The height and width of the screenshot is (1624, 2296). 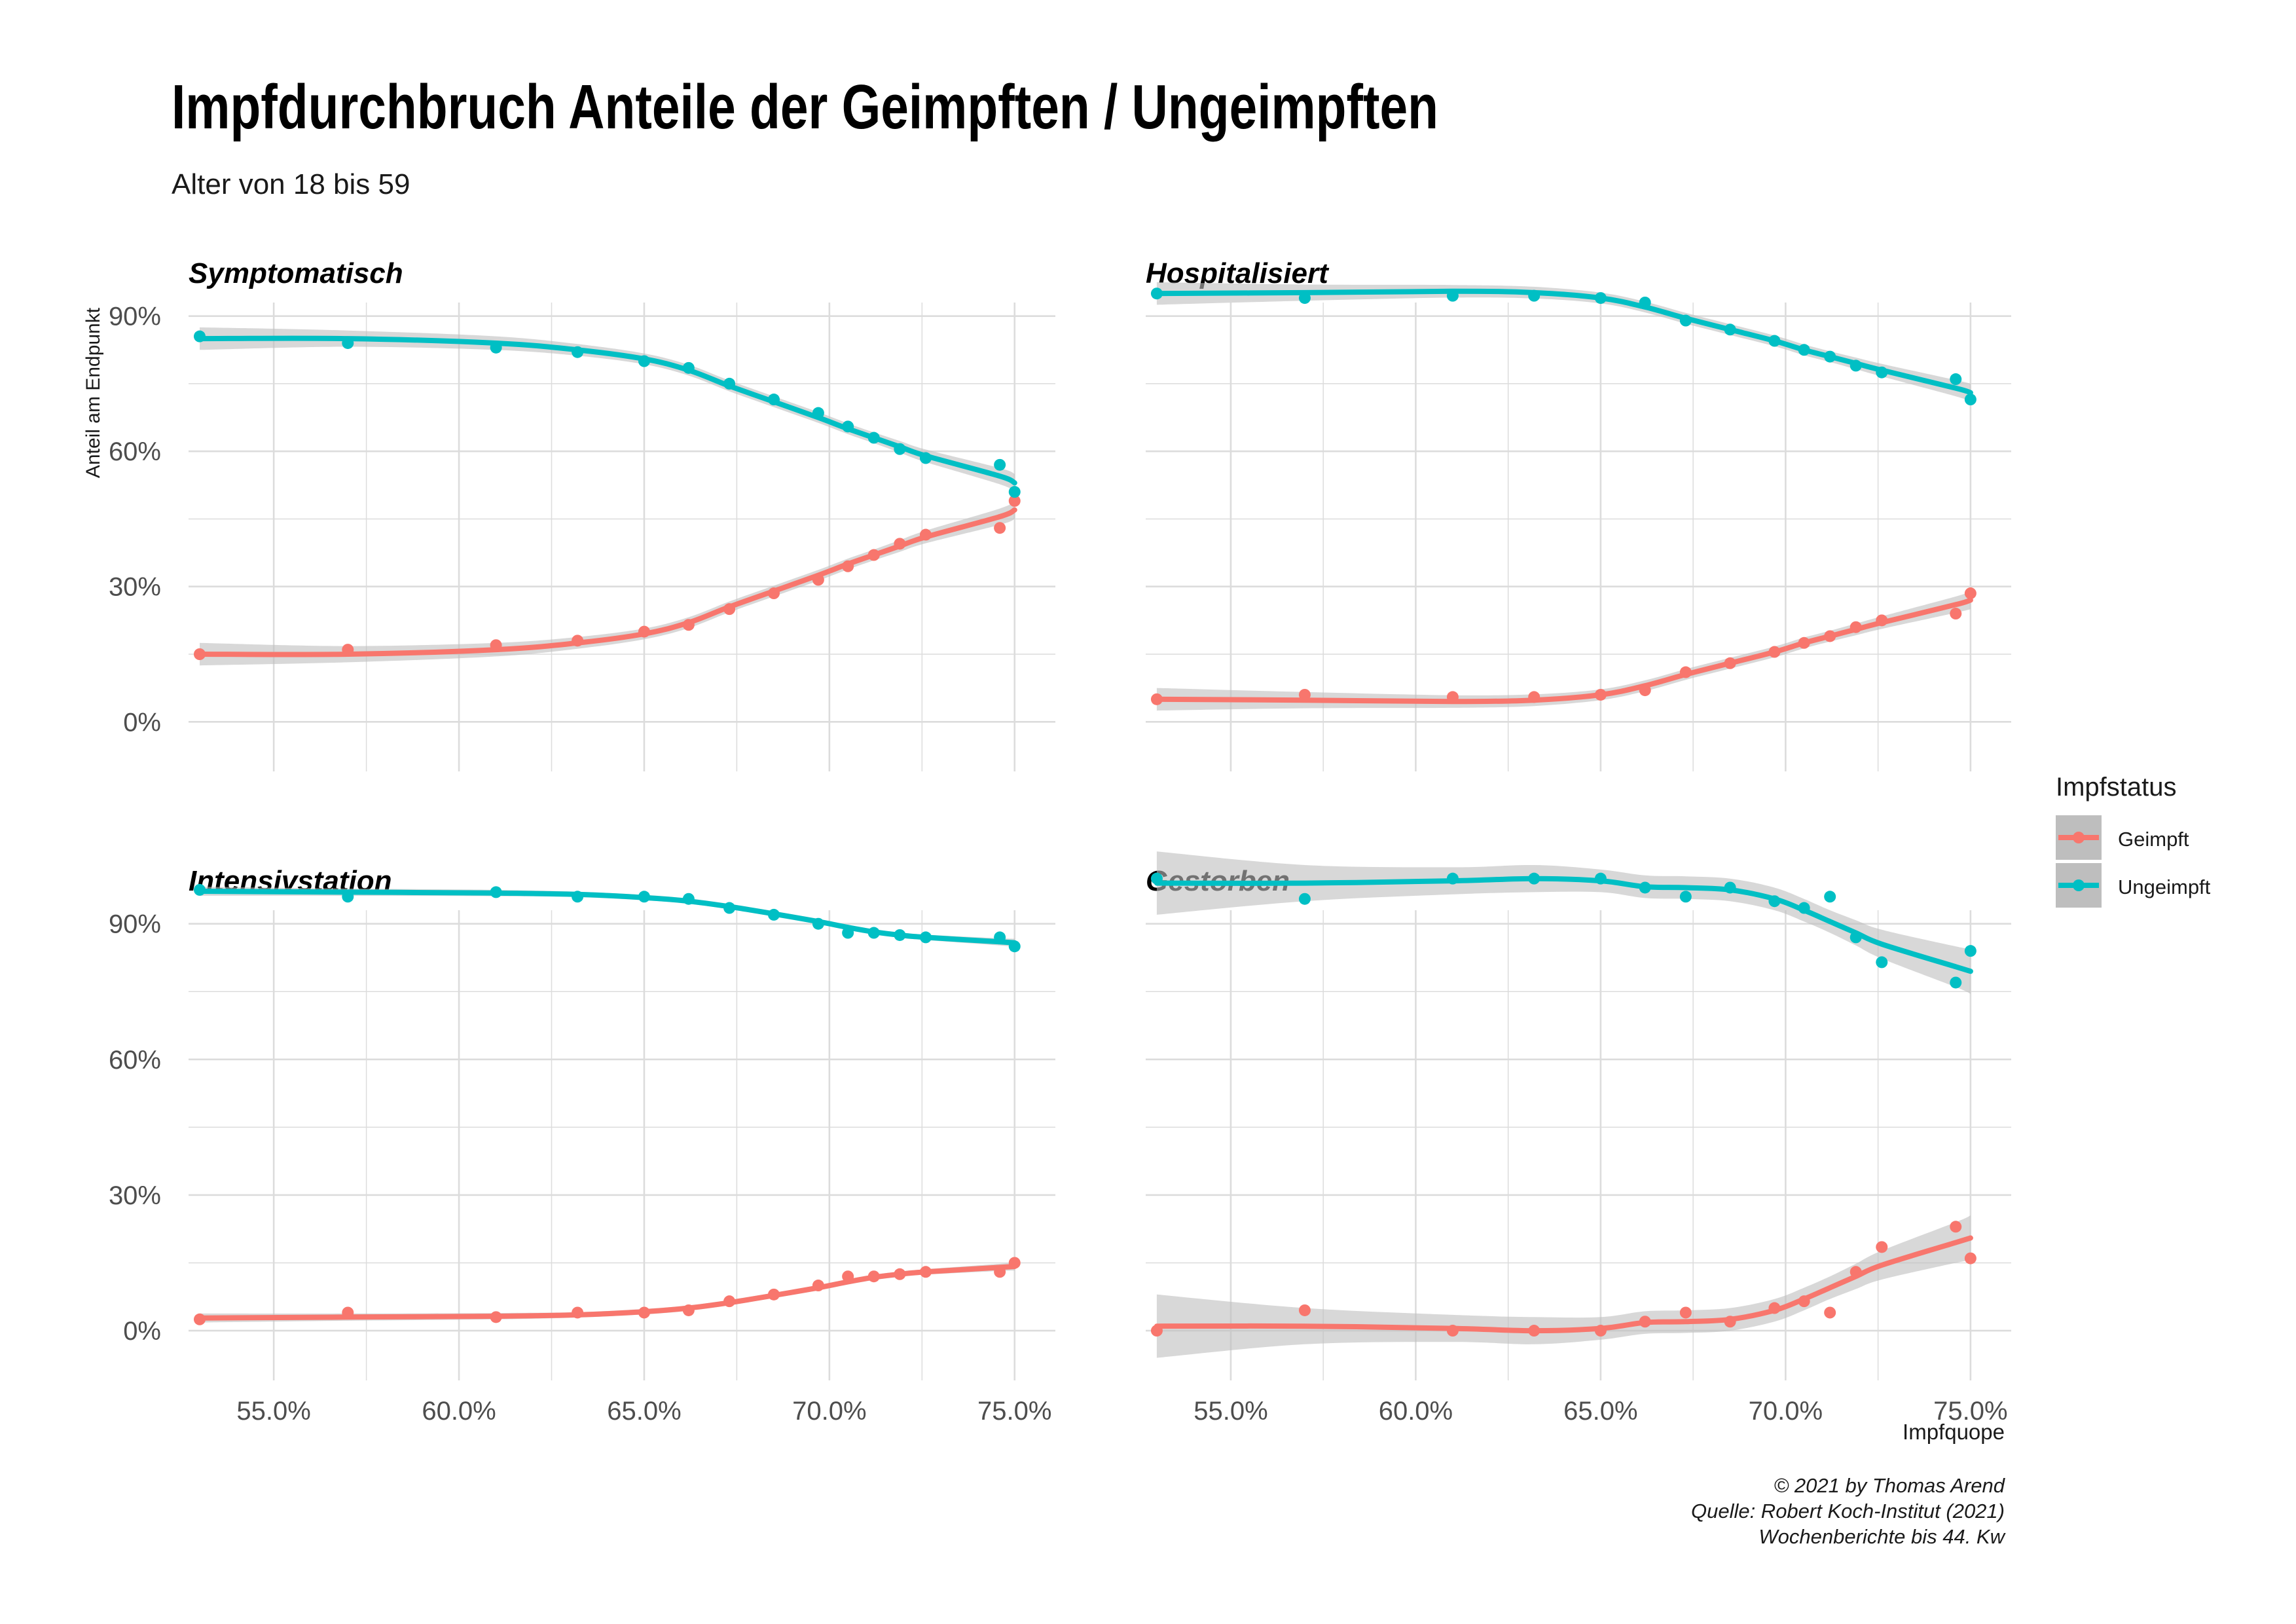 What do you see at coordinates (135, 924) in the screenshot?
I see `y-tick-label: 90%` at bounding box center [135, 924].